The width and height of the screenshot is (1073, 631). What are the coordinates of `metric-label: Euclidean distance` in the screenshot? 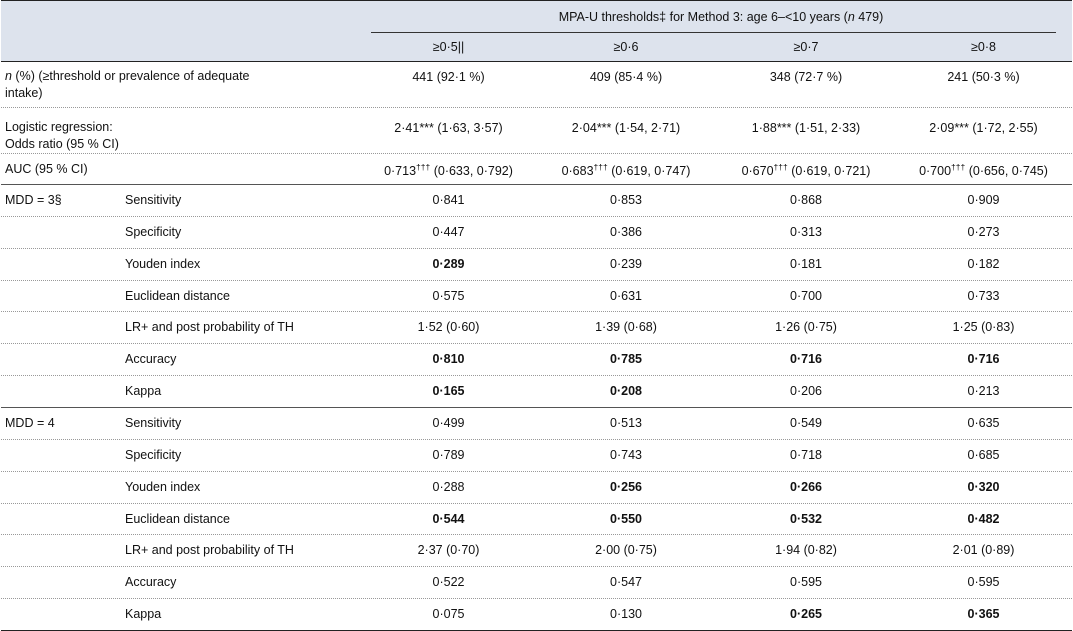 It's located at (177, 519).